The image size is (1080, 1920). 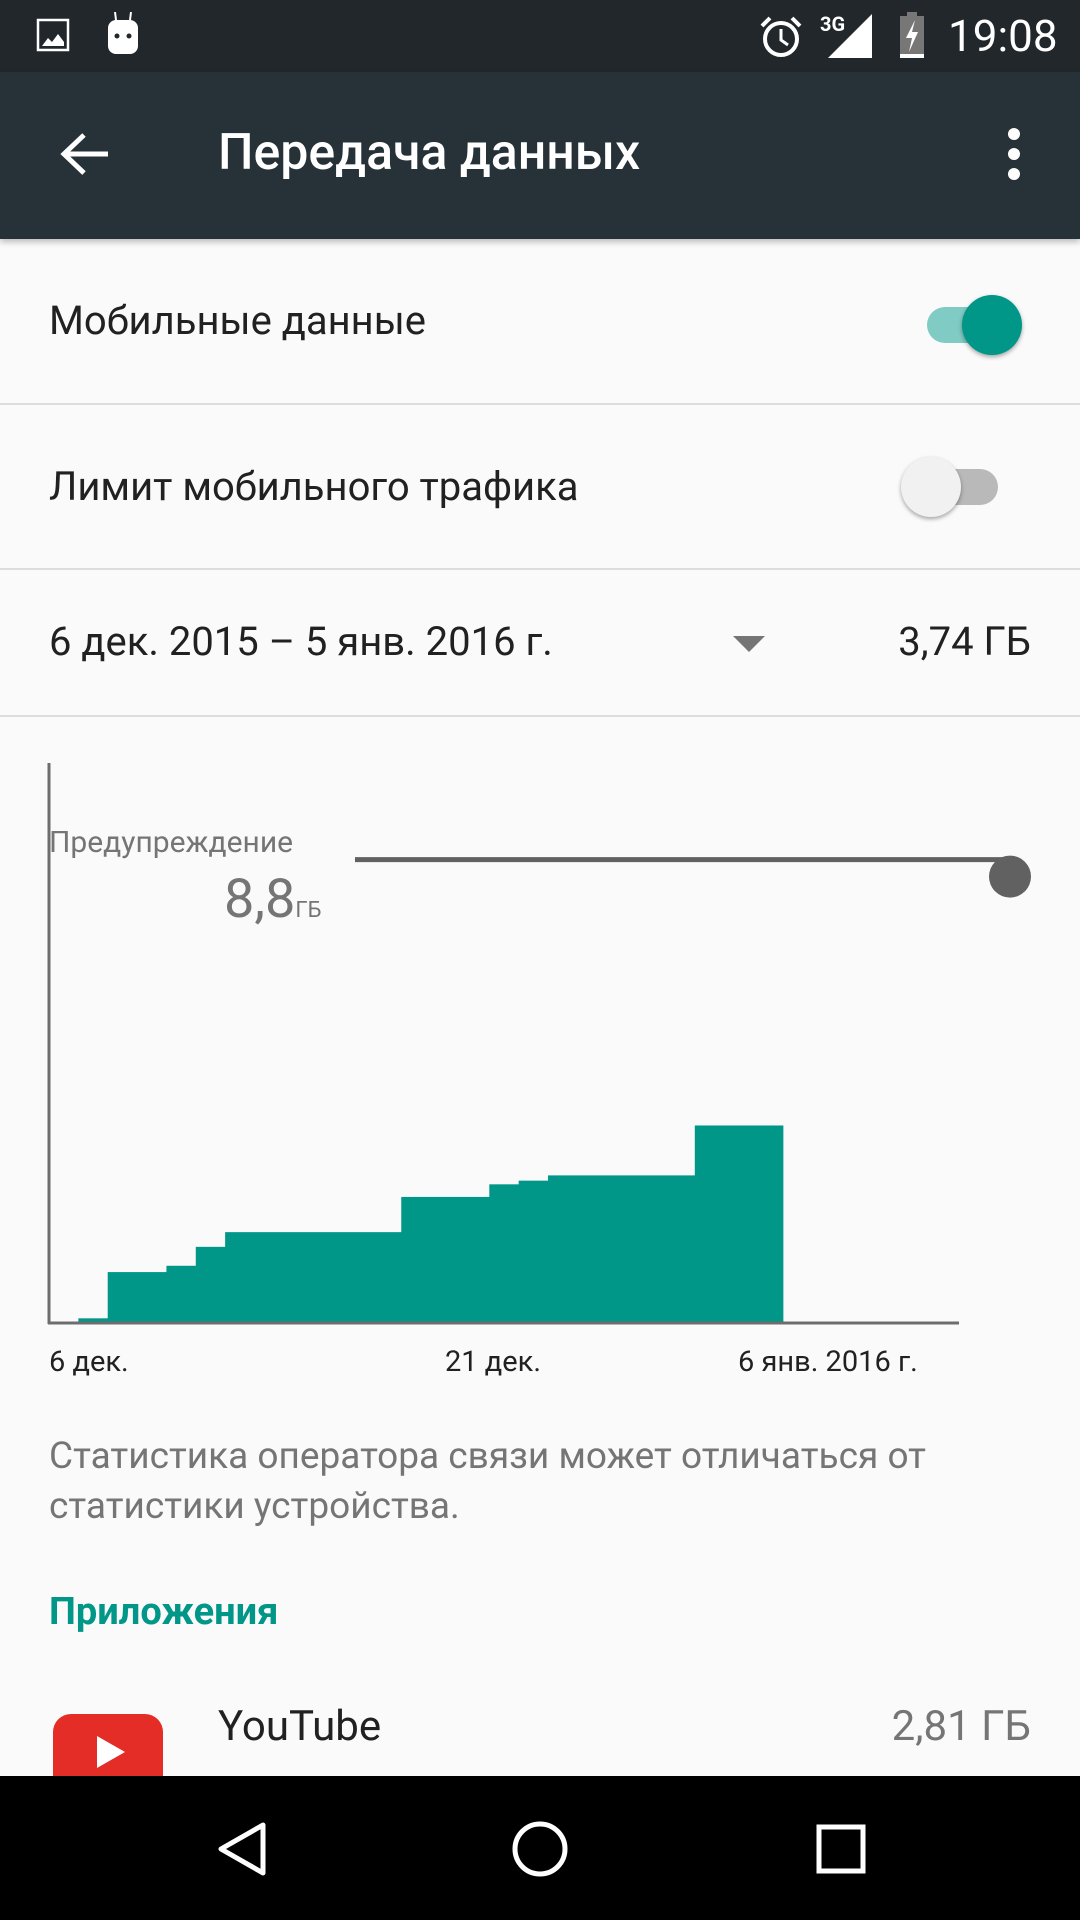 What do you see at coordinates (781, 36) in the screenshot?
I see `alarm-icon` at bounding box center [781, 36].